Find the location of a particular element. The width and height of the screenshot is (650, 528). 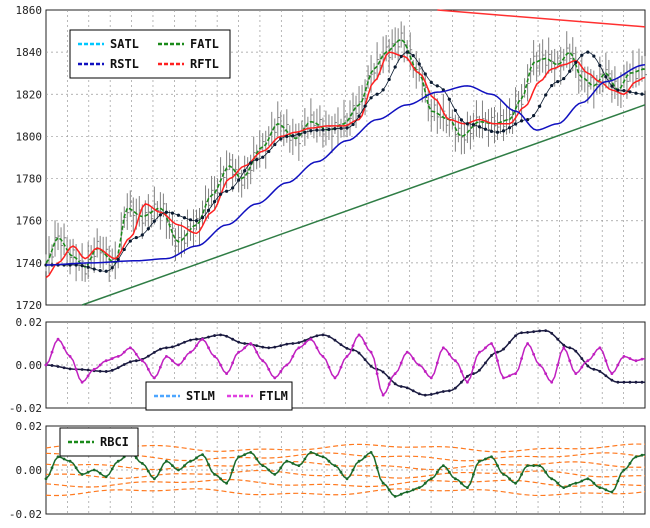

rbci-band is located at coordinates (345, 457).